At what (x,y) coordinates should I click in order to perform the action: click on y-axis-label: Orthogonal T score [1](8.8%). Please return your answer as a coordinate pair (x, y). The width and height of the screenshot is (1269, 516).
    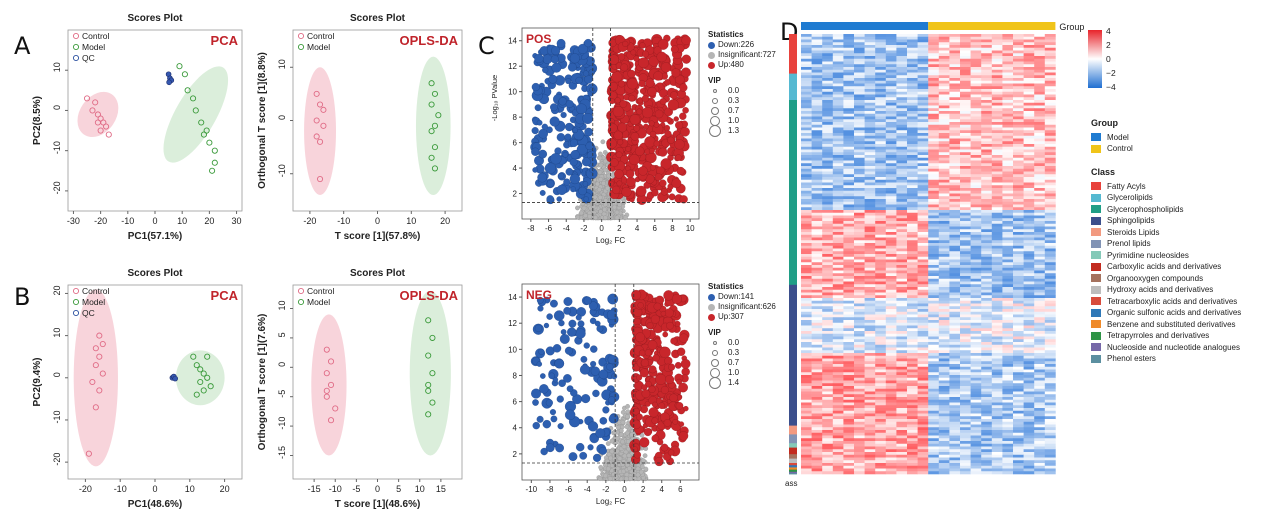
    Looking at the image, I should click on (262, 120).